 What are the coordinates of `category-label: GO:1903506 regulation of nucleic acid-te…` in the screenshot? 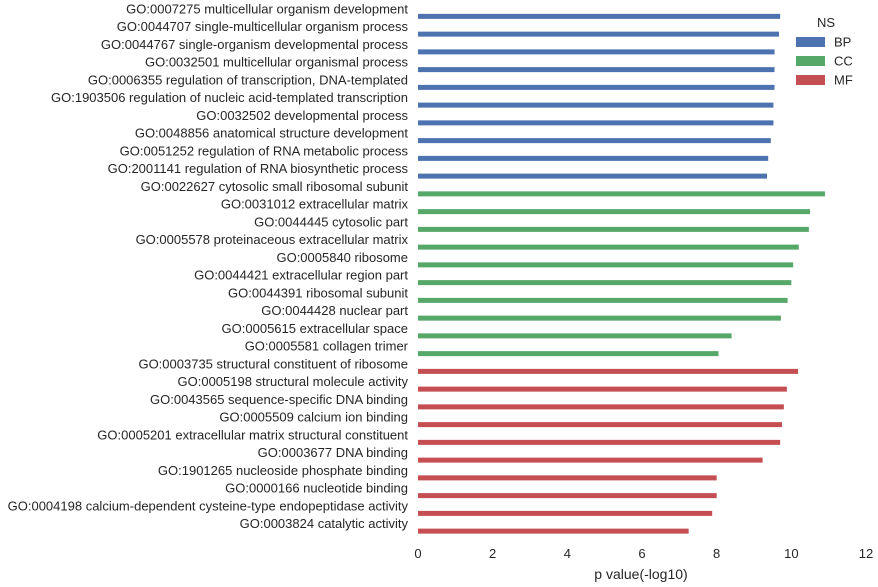 It's located at (229, 97).